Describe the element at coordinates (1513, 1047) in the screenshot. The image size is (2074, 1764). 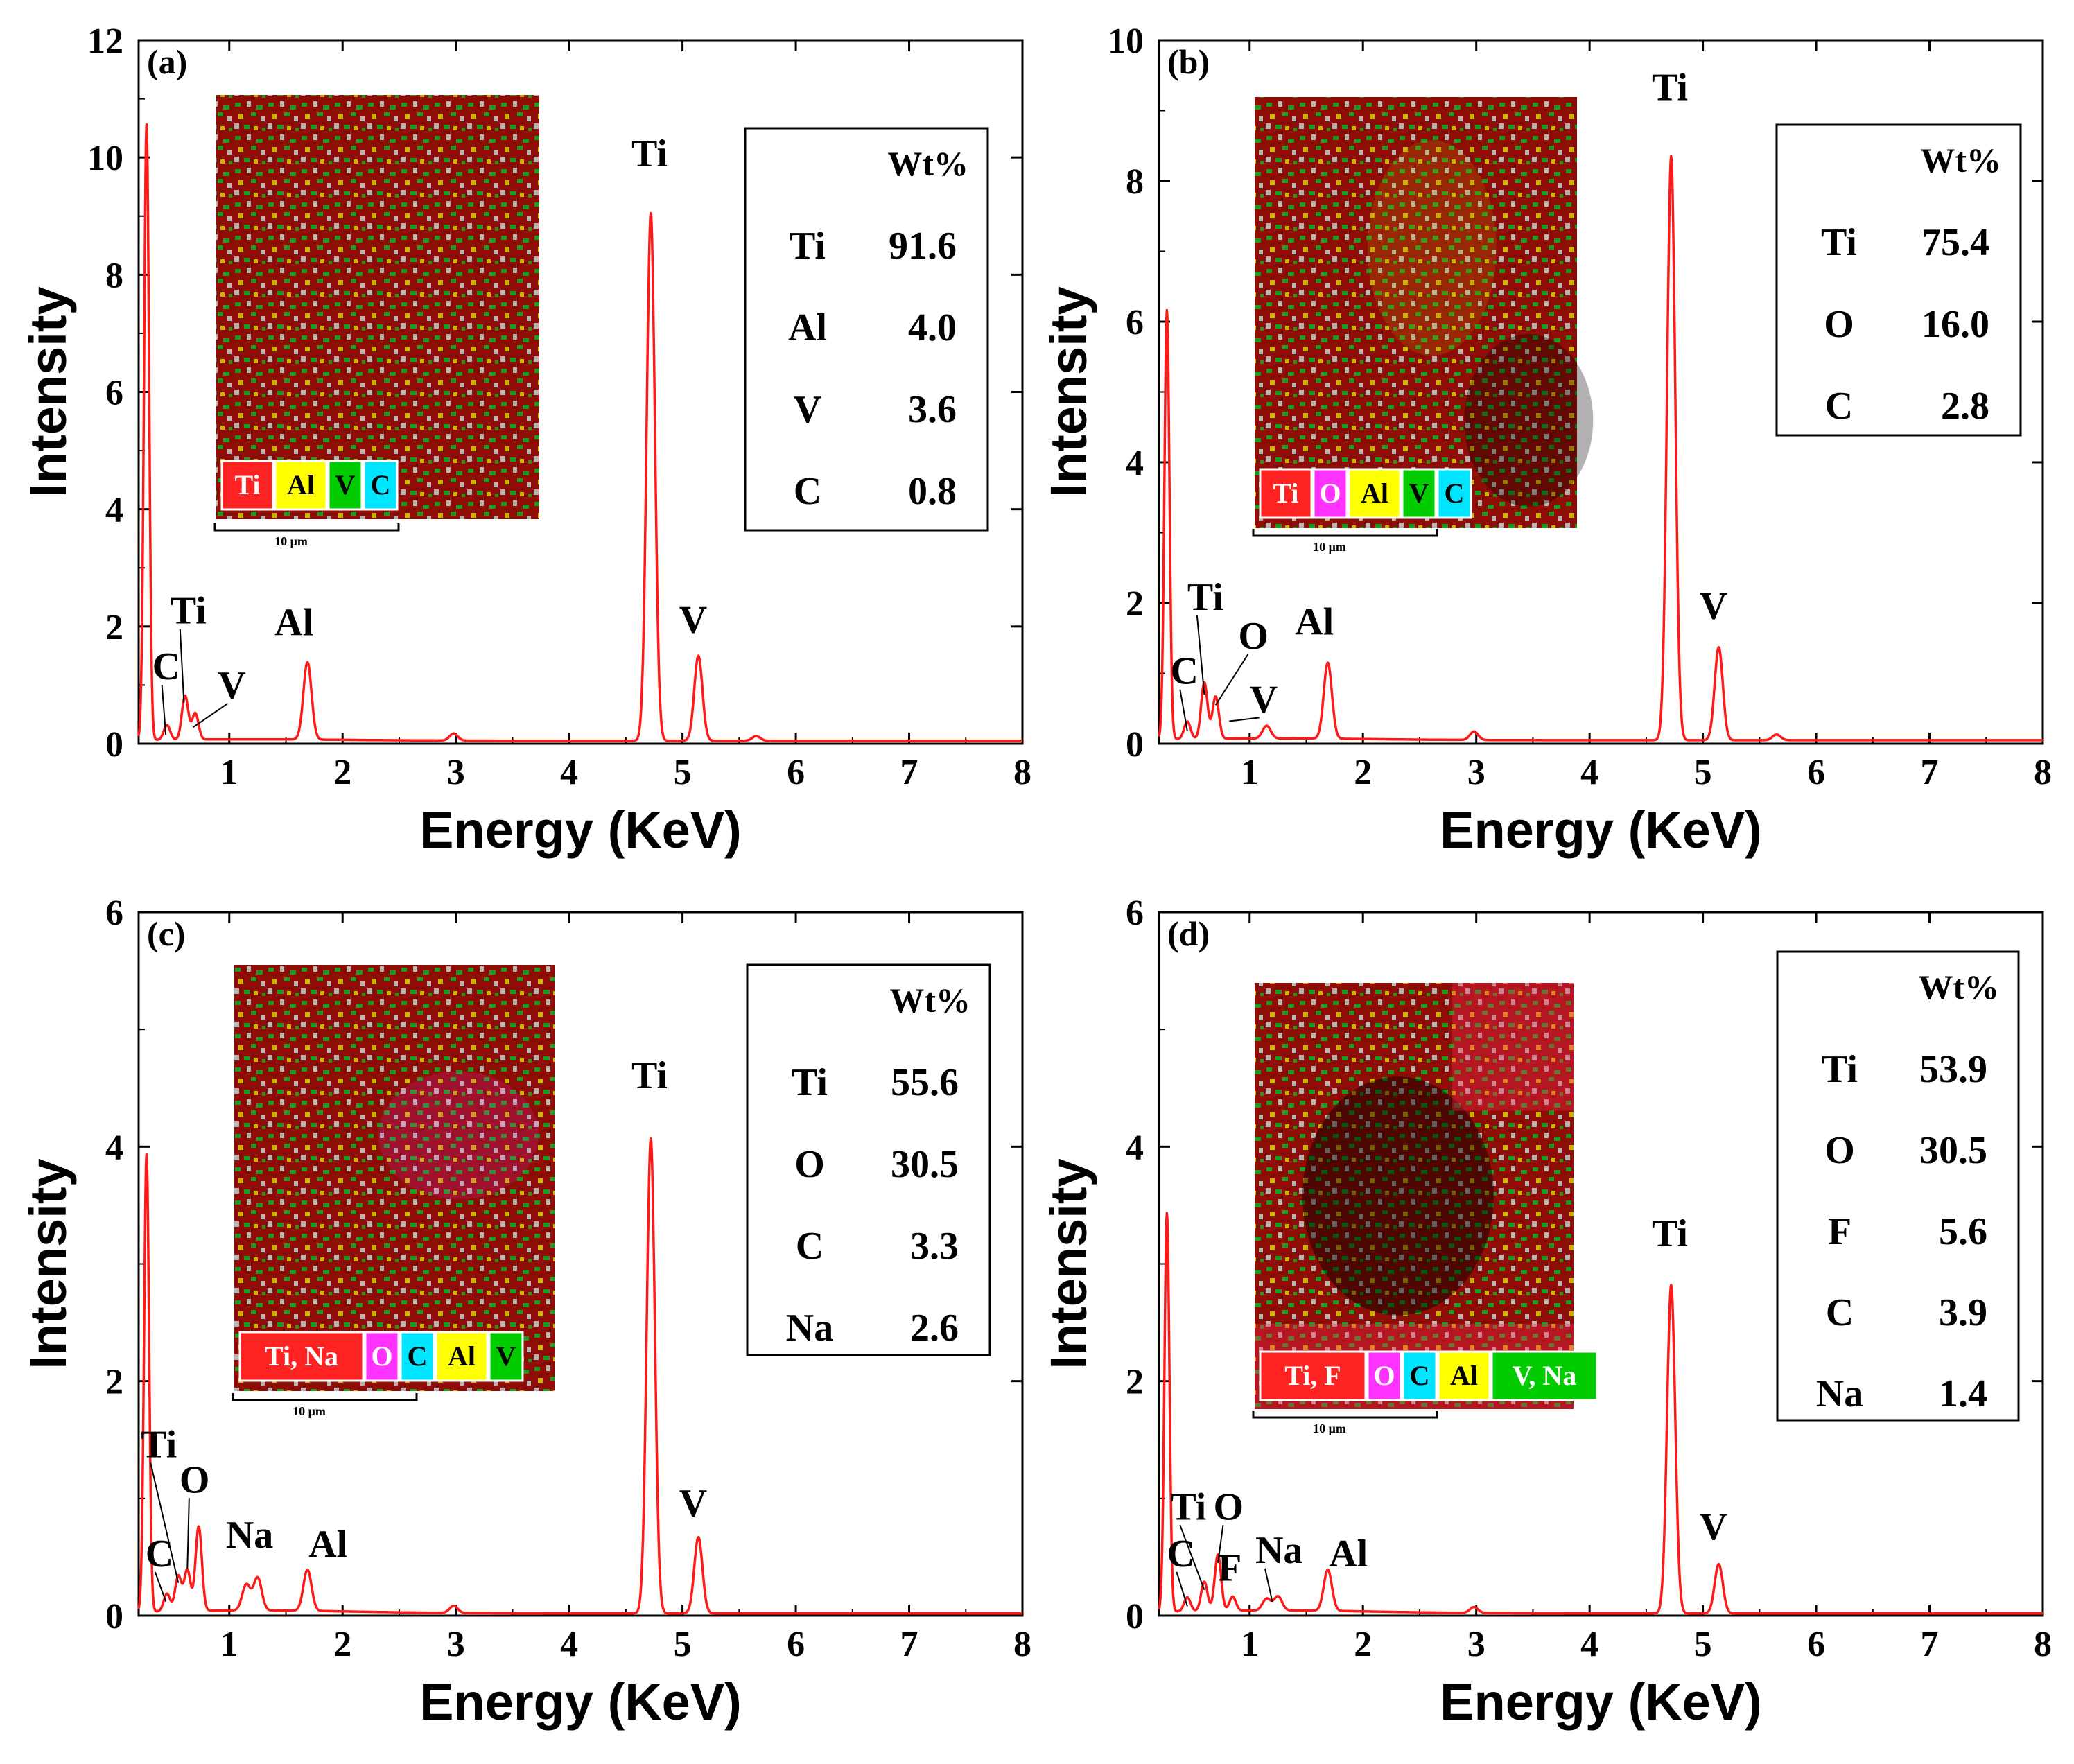
I see `map-bright-patch-top` at that location.